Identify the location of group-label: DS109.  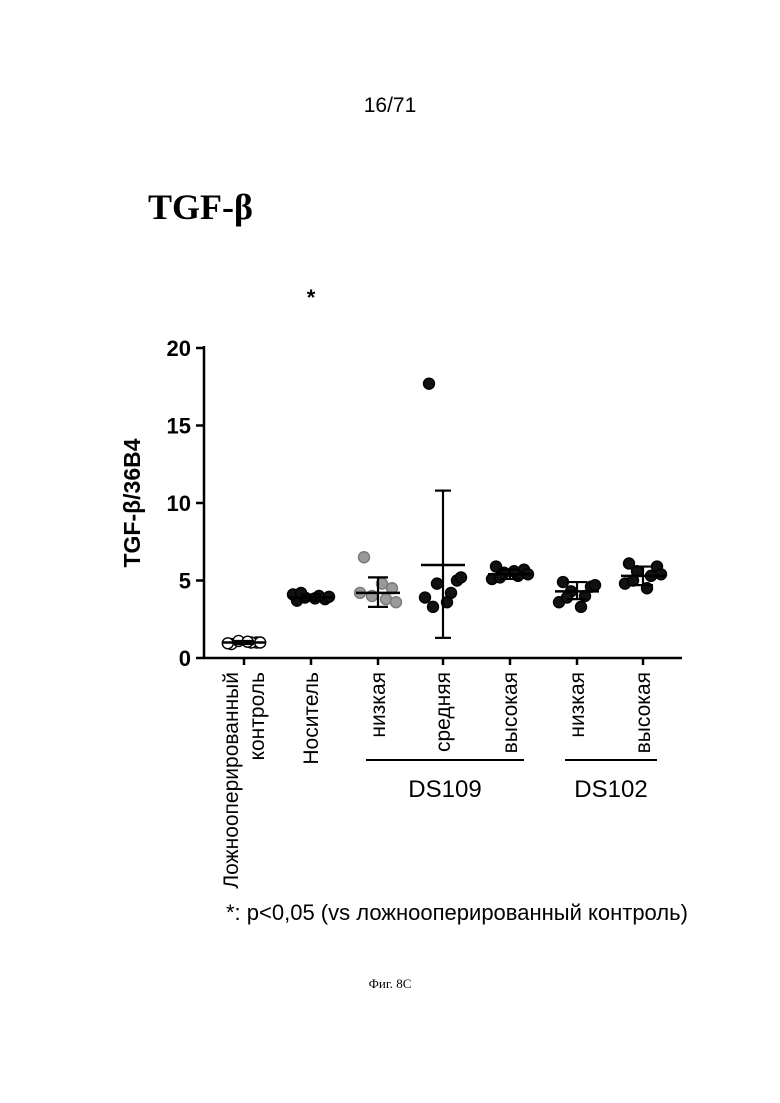
(444, 789).